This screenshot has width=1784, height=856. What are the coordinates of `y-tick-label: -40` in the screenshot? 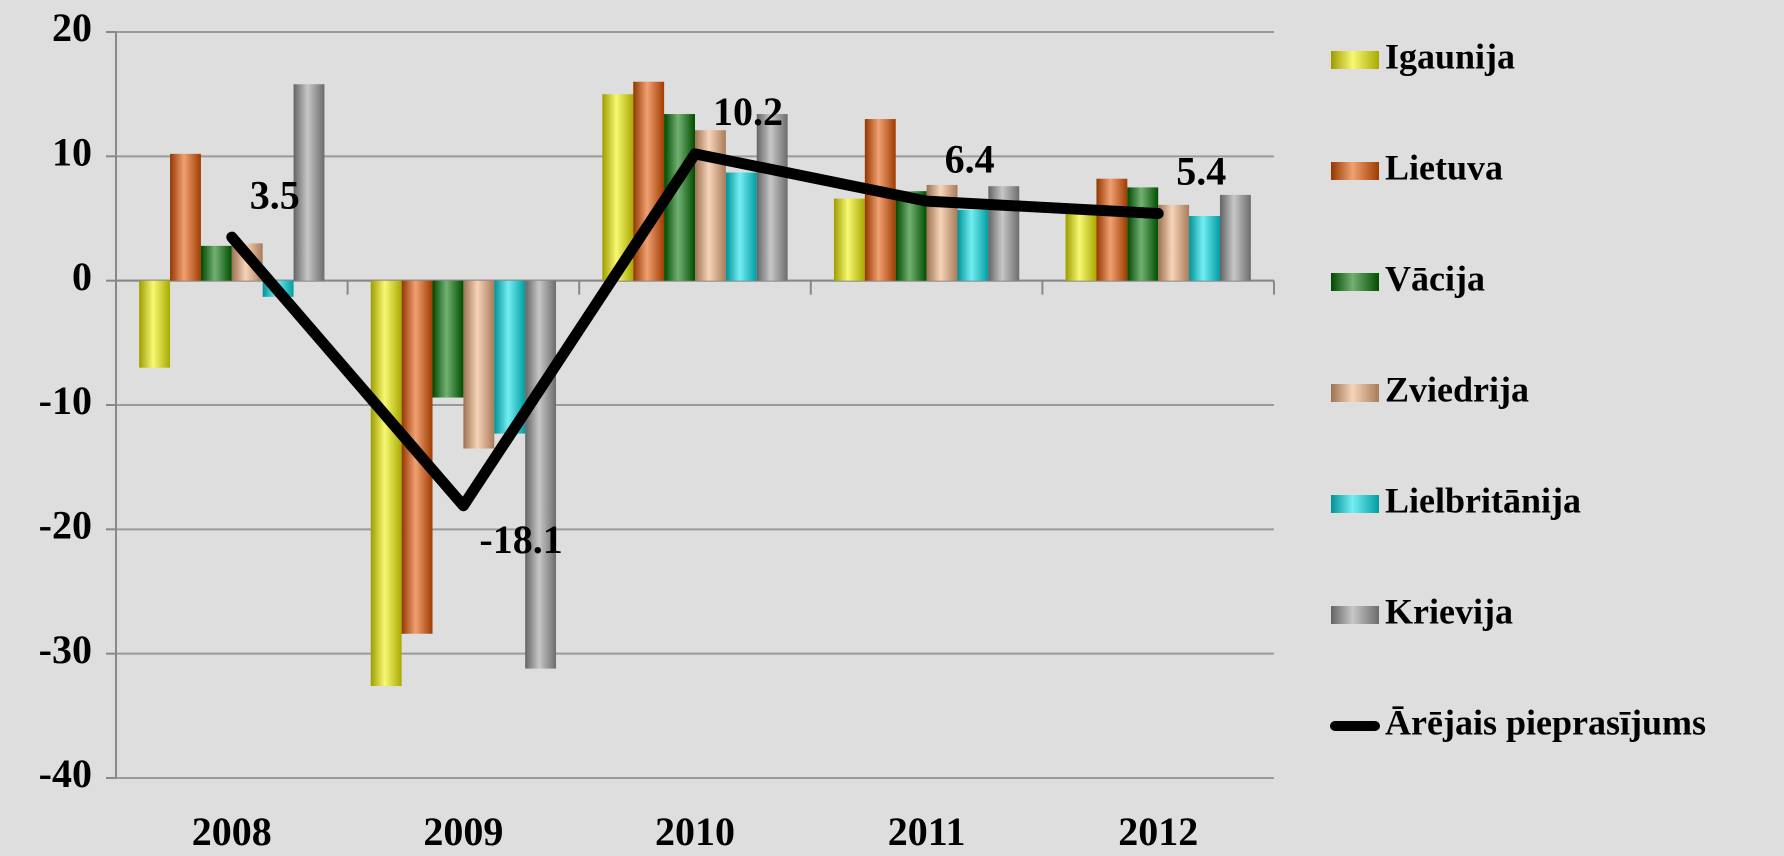 It's located at (65, 773).